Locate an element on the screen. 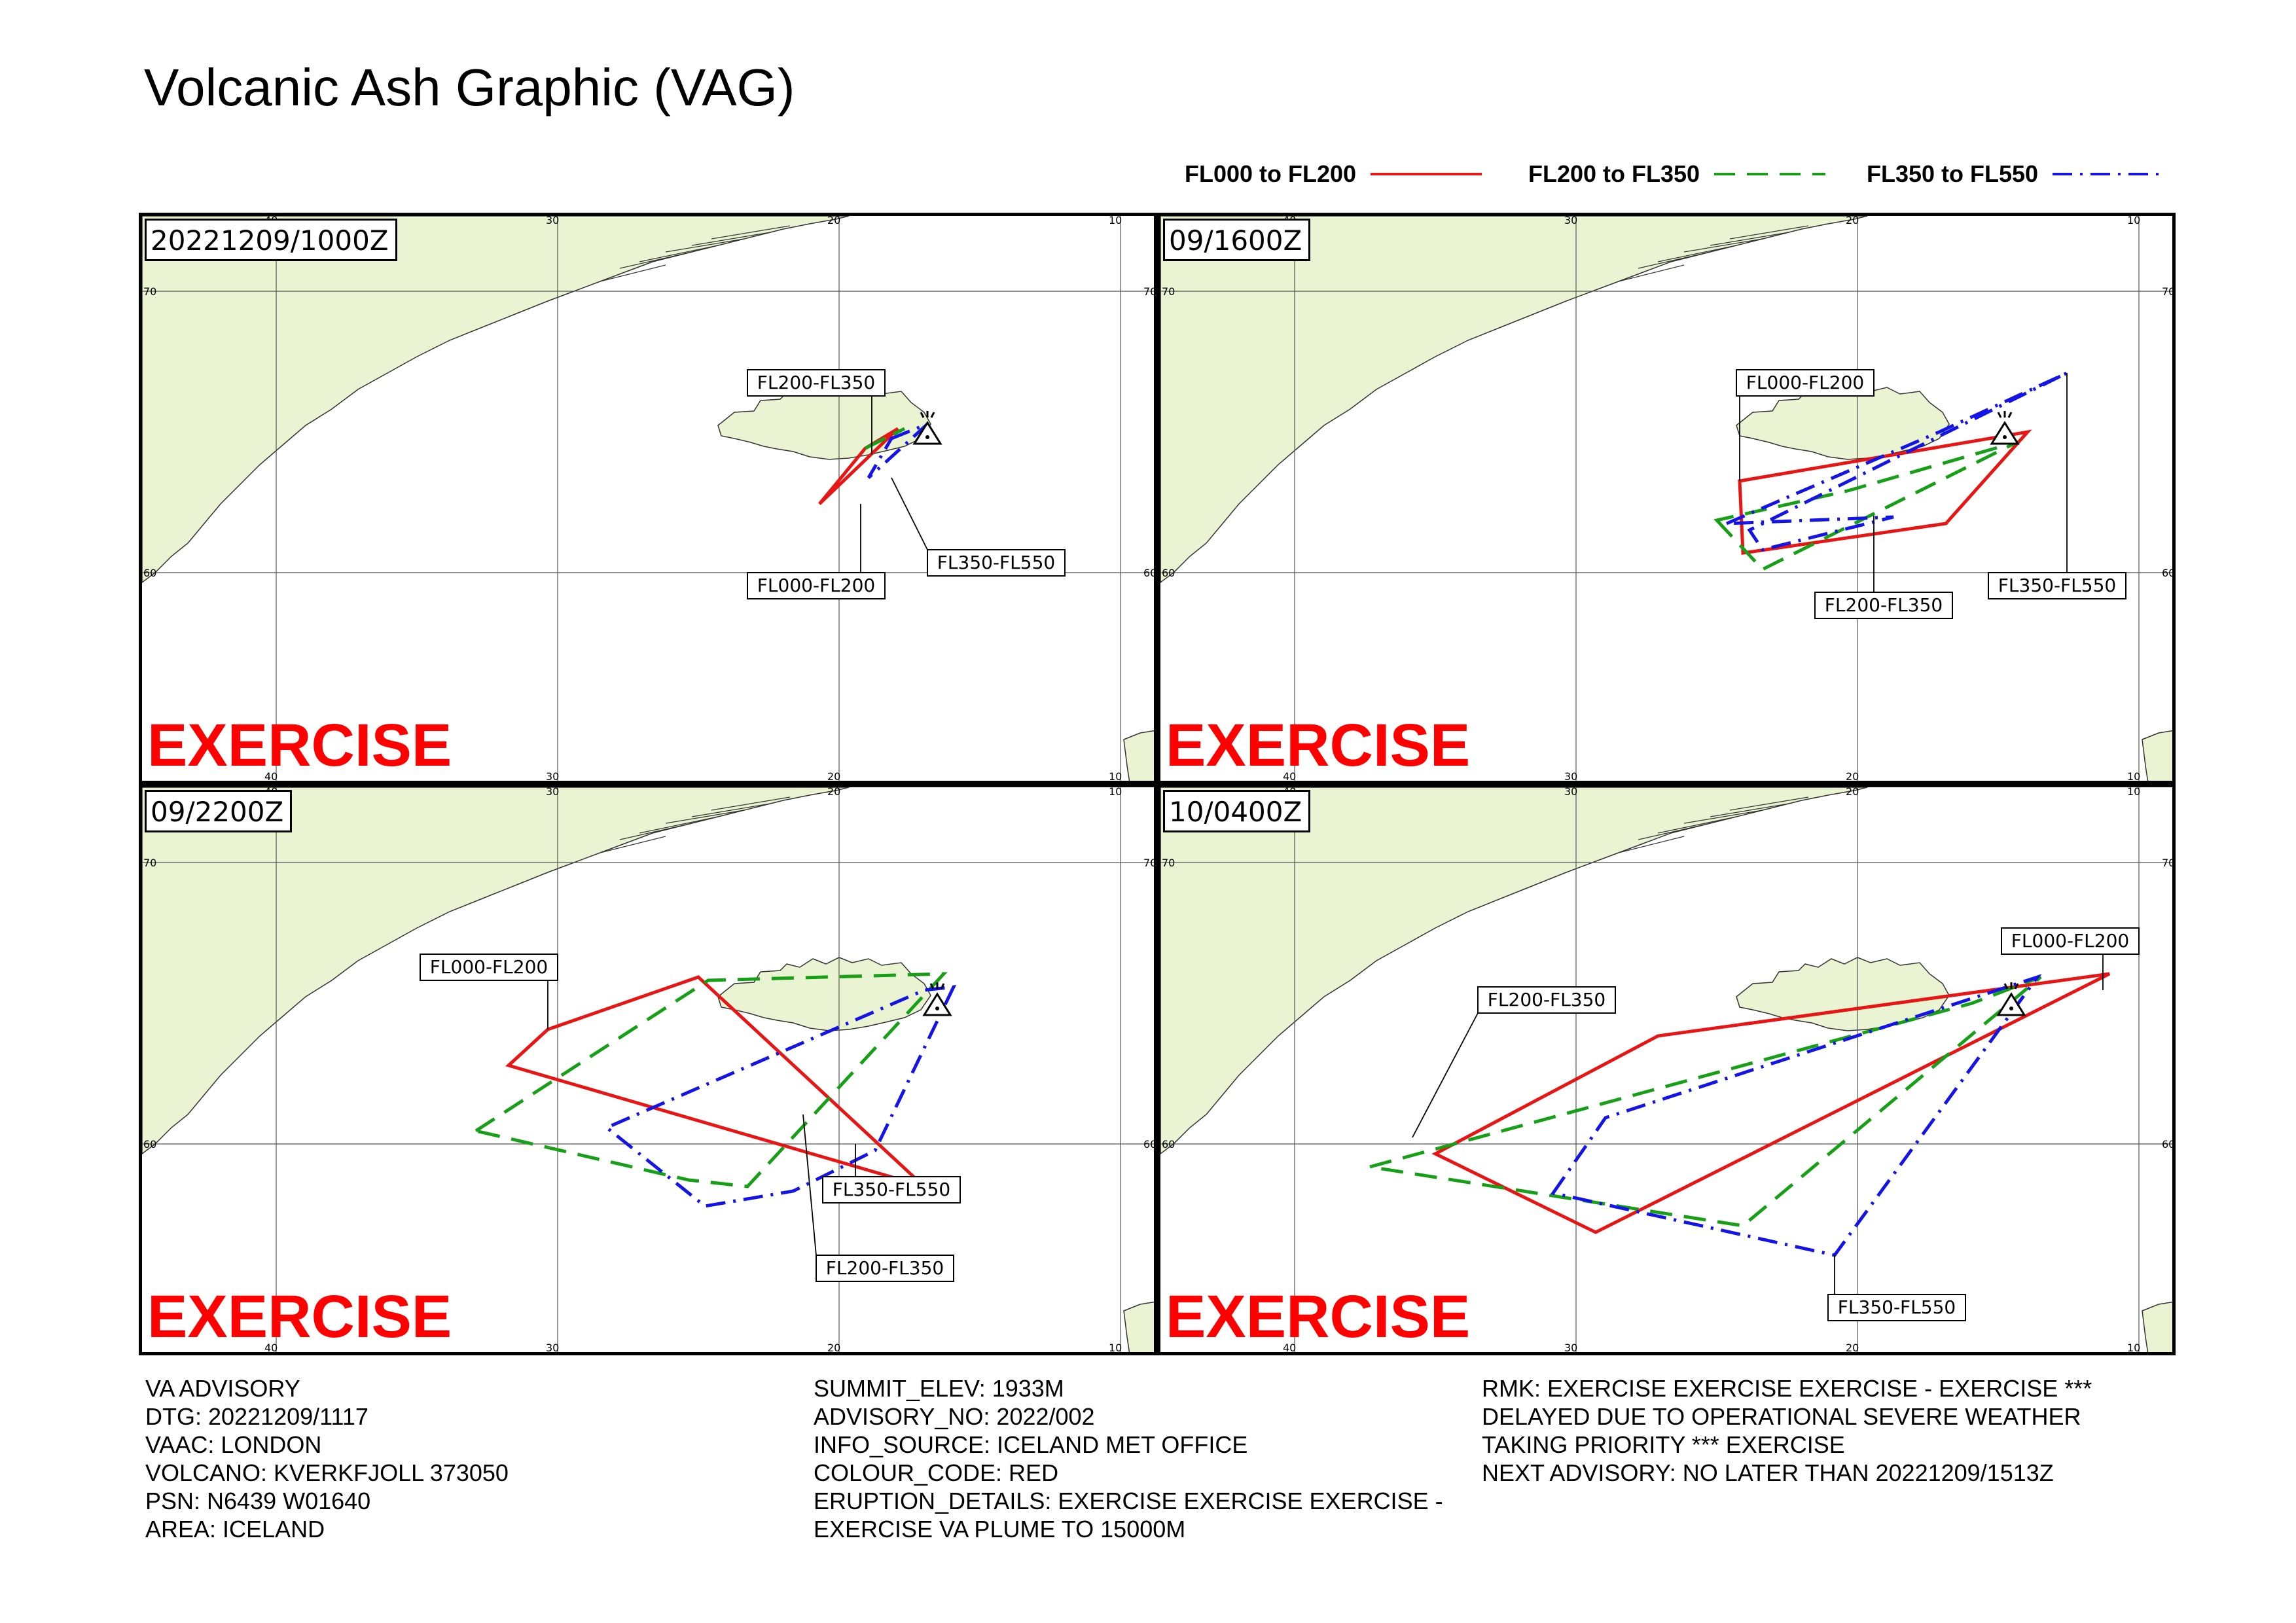 This screenshot has height=1623, width=2296. legend-item-fl000-fl200: FL000 to FL200 is located at coordinates (1333, 174).